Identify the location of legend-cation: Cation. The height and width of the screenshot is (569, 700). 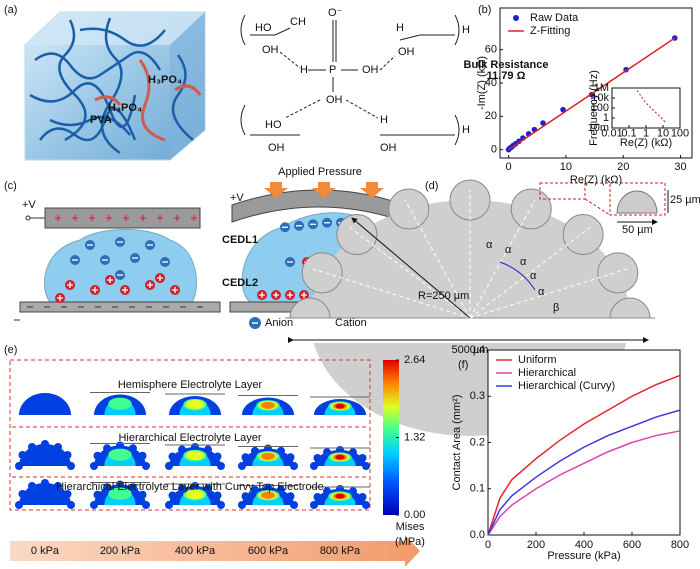
(351, 323).